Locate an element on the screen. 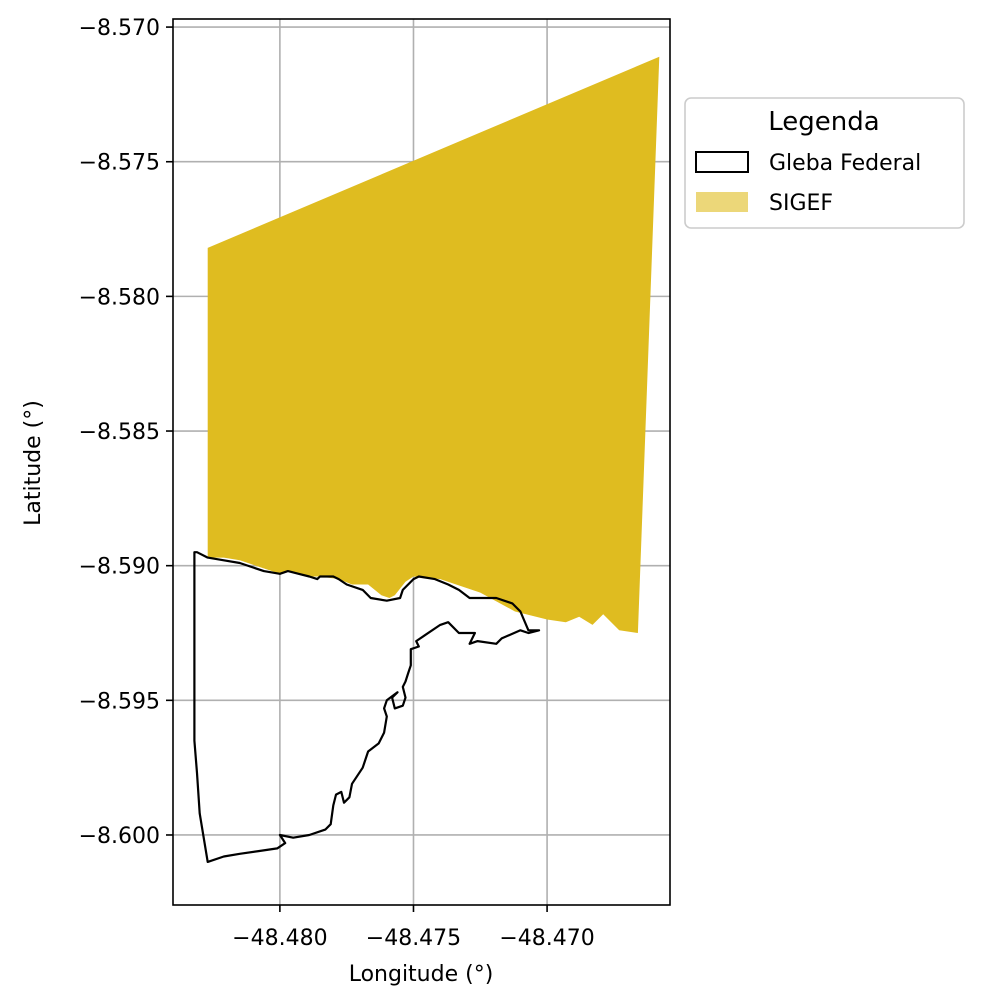 The height and width of the screenshot is (1007, 983). legend-swatch-sigef is located at coordinates (722, 202).